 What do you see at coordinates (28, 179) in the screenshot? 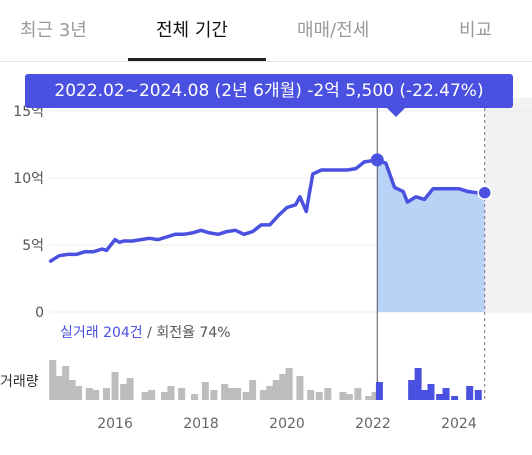
I see `y-tick-label: 10억` at bounding box center [28, 179].